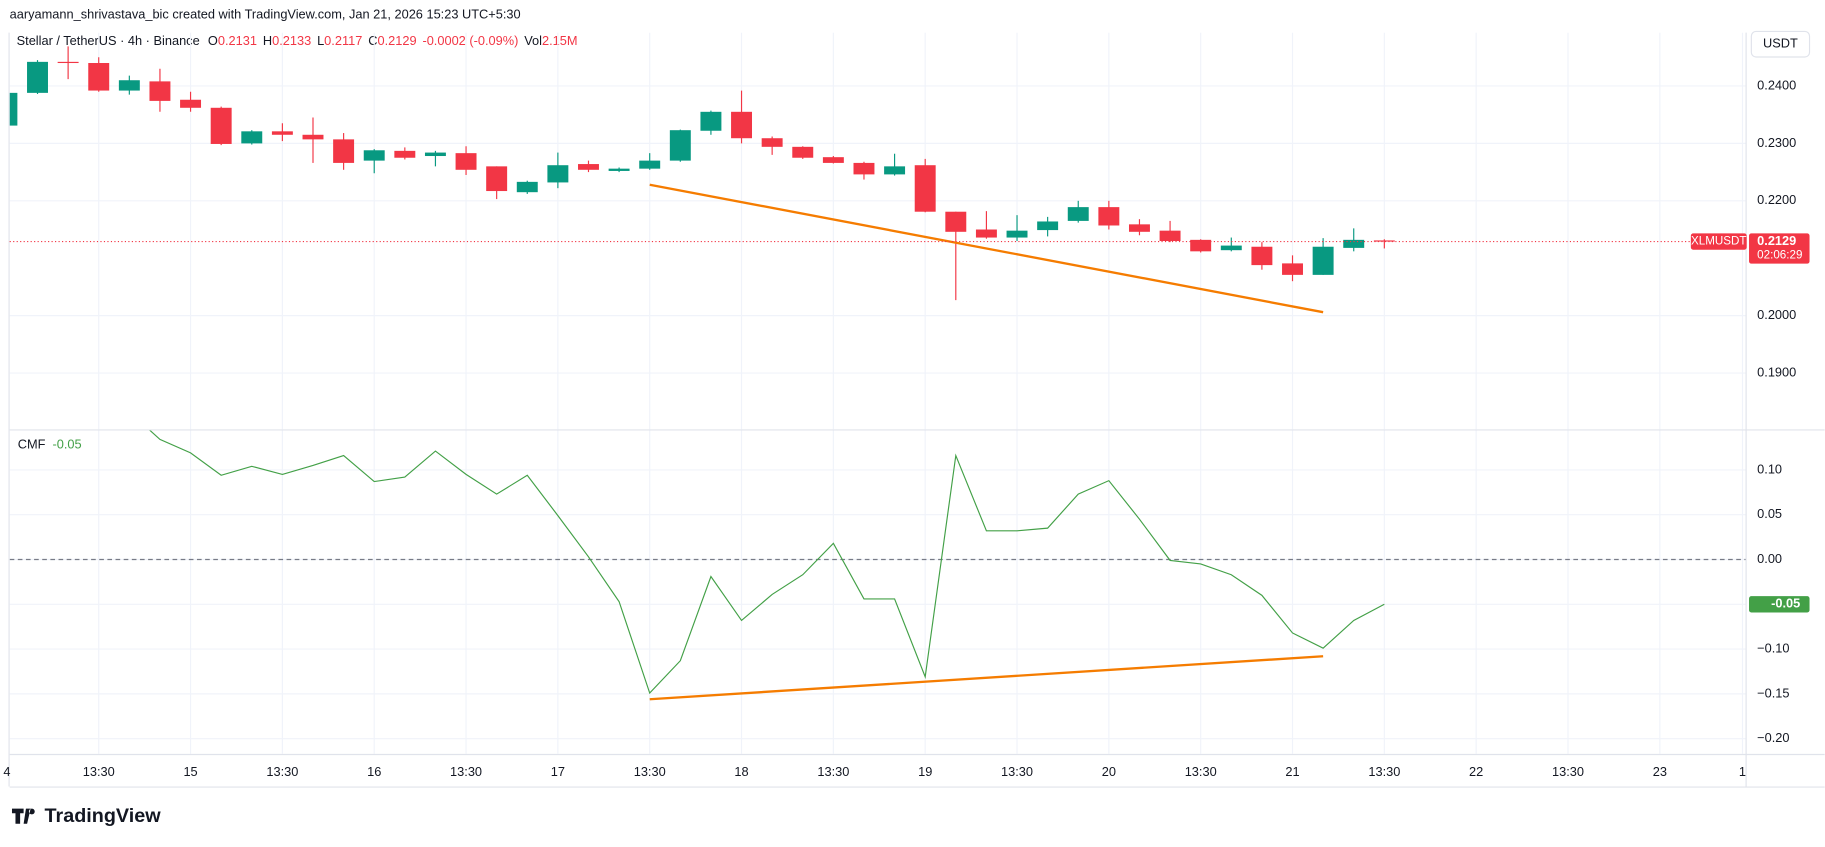 The image size is (1825, 847). I want to click on y-tick-label: 0.1900, so click(1776, 371).